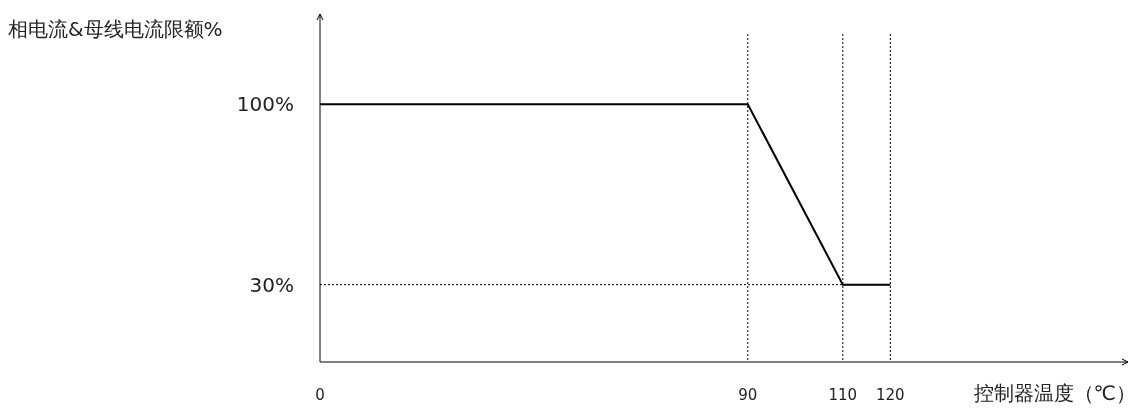  I want to click on x-tick-label: 90, so click(748, 395).